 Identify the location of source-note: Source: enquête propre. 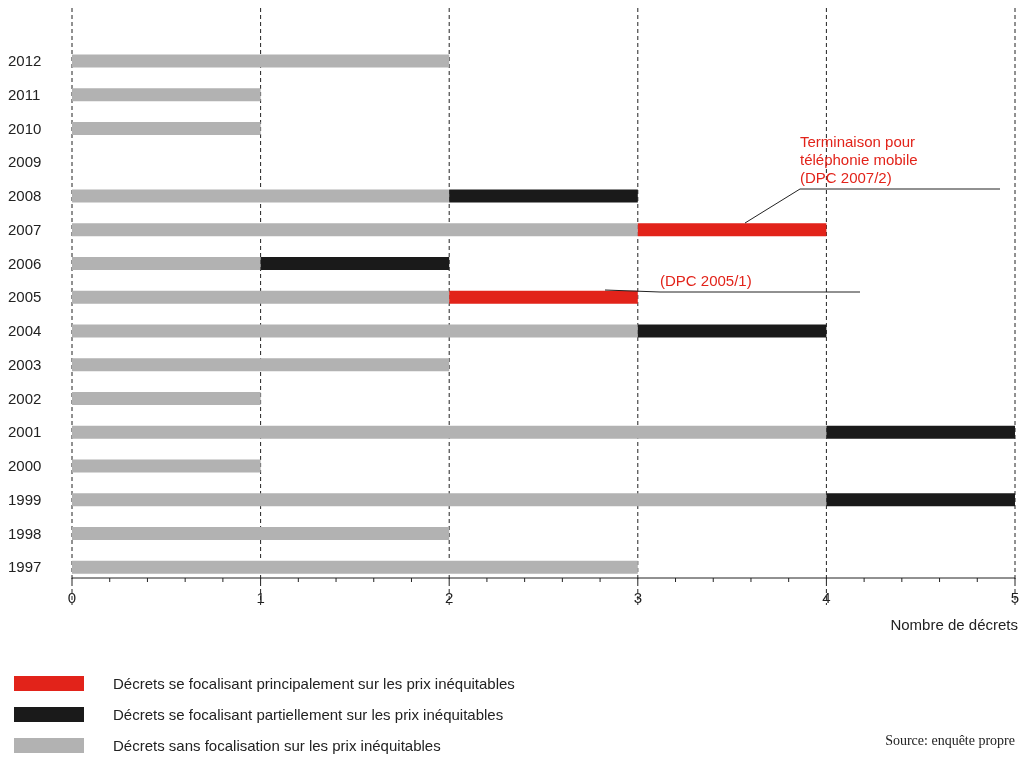
(950, 740).